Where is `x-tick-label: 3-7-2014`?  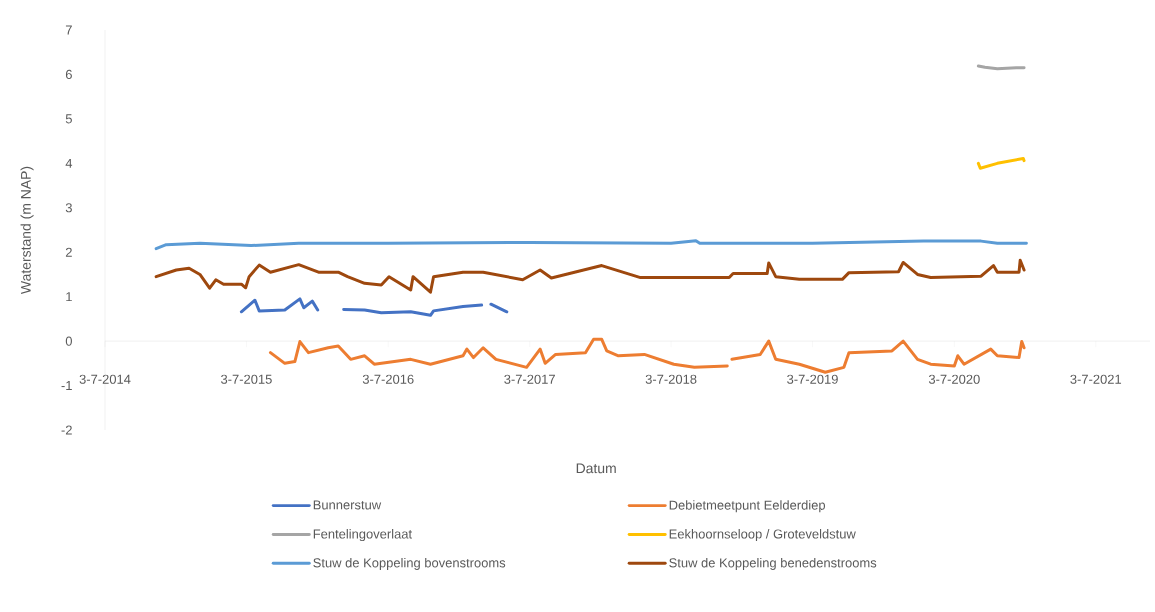 x-tick-label: 3-7-2014 is located at coordinates (105, 379).